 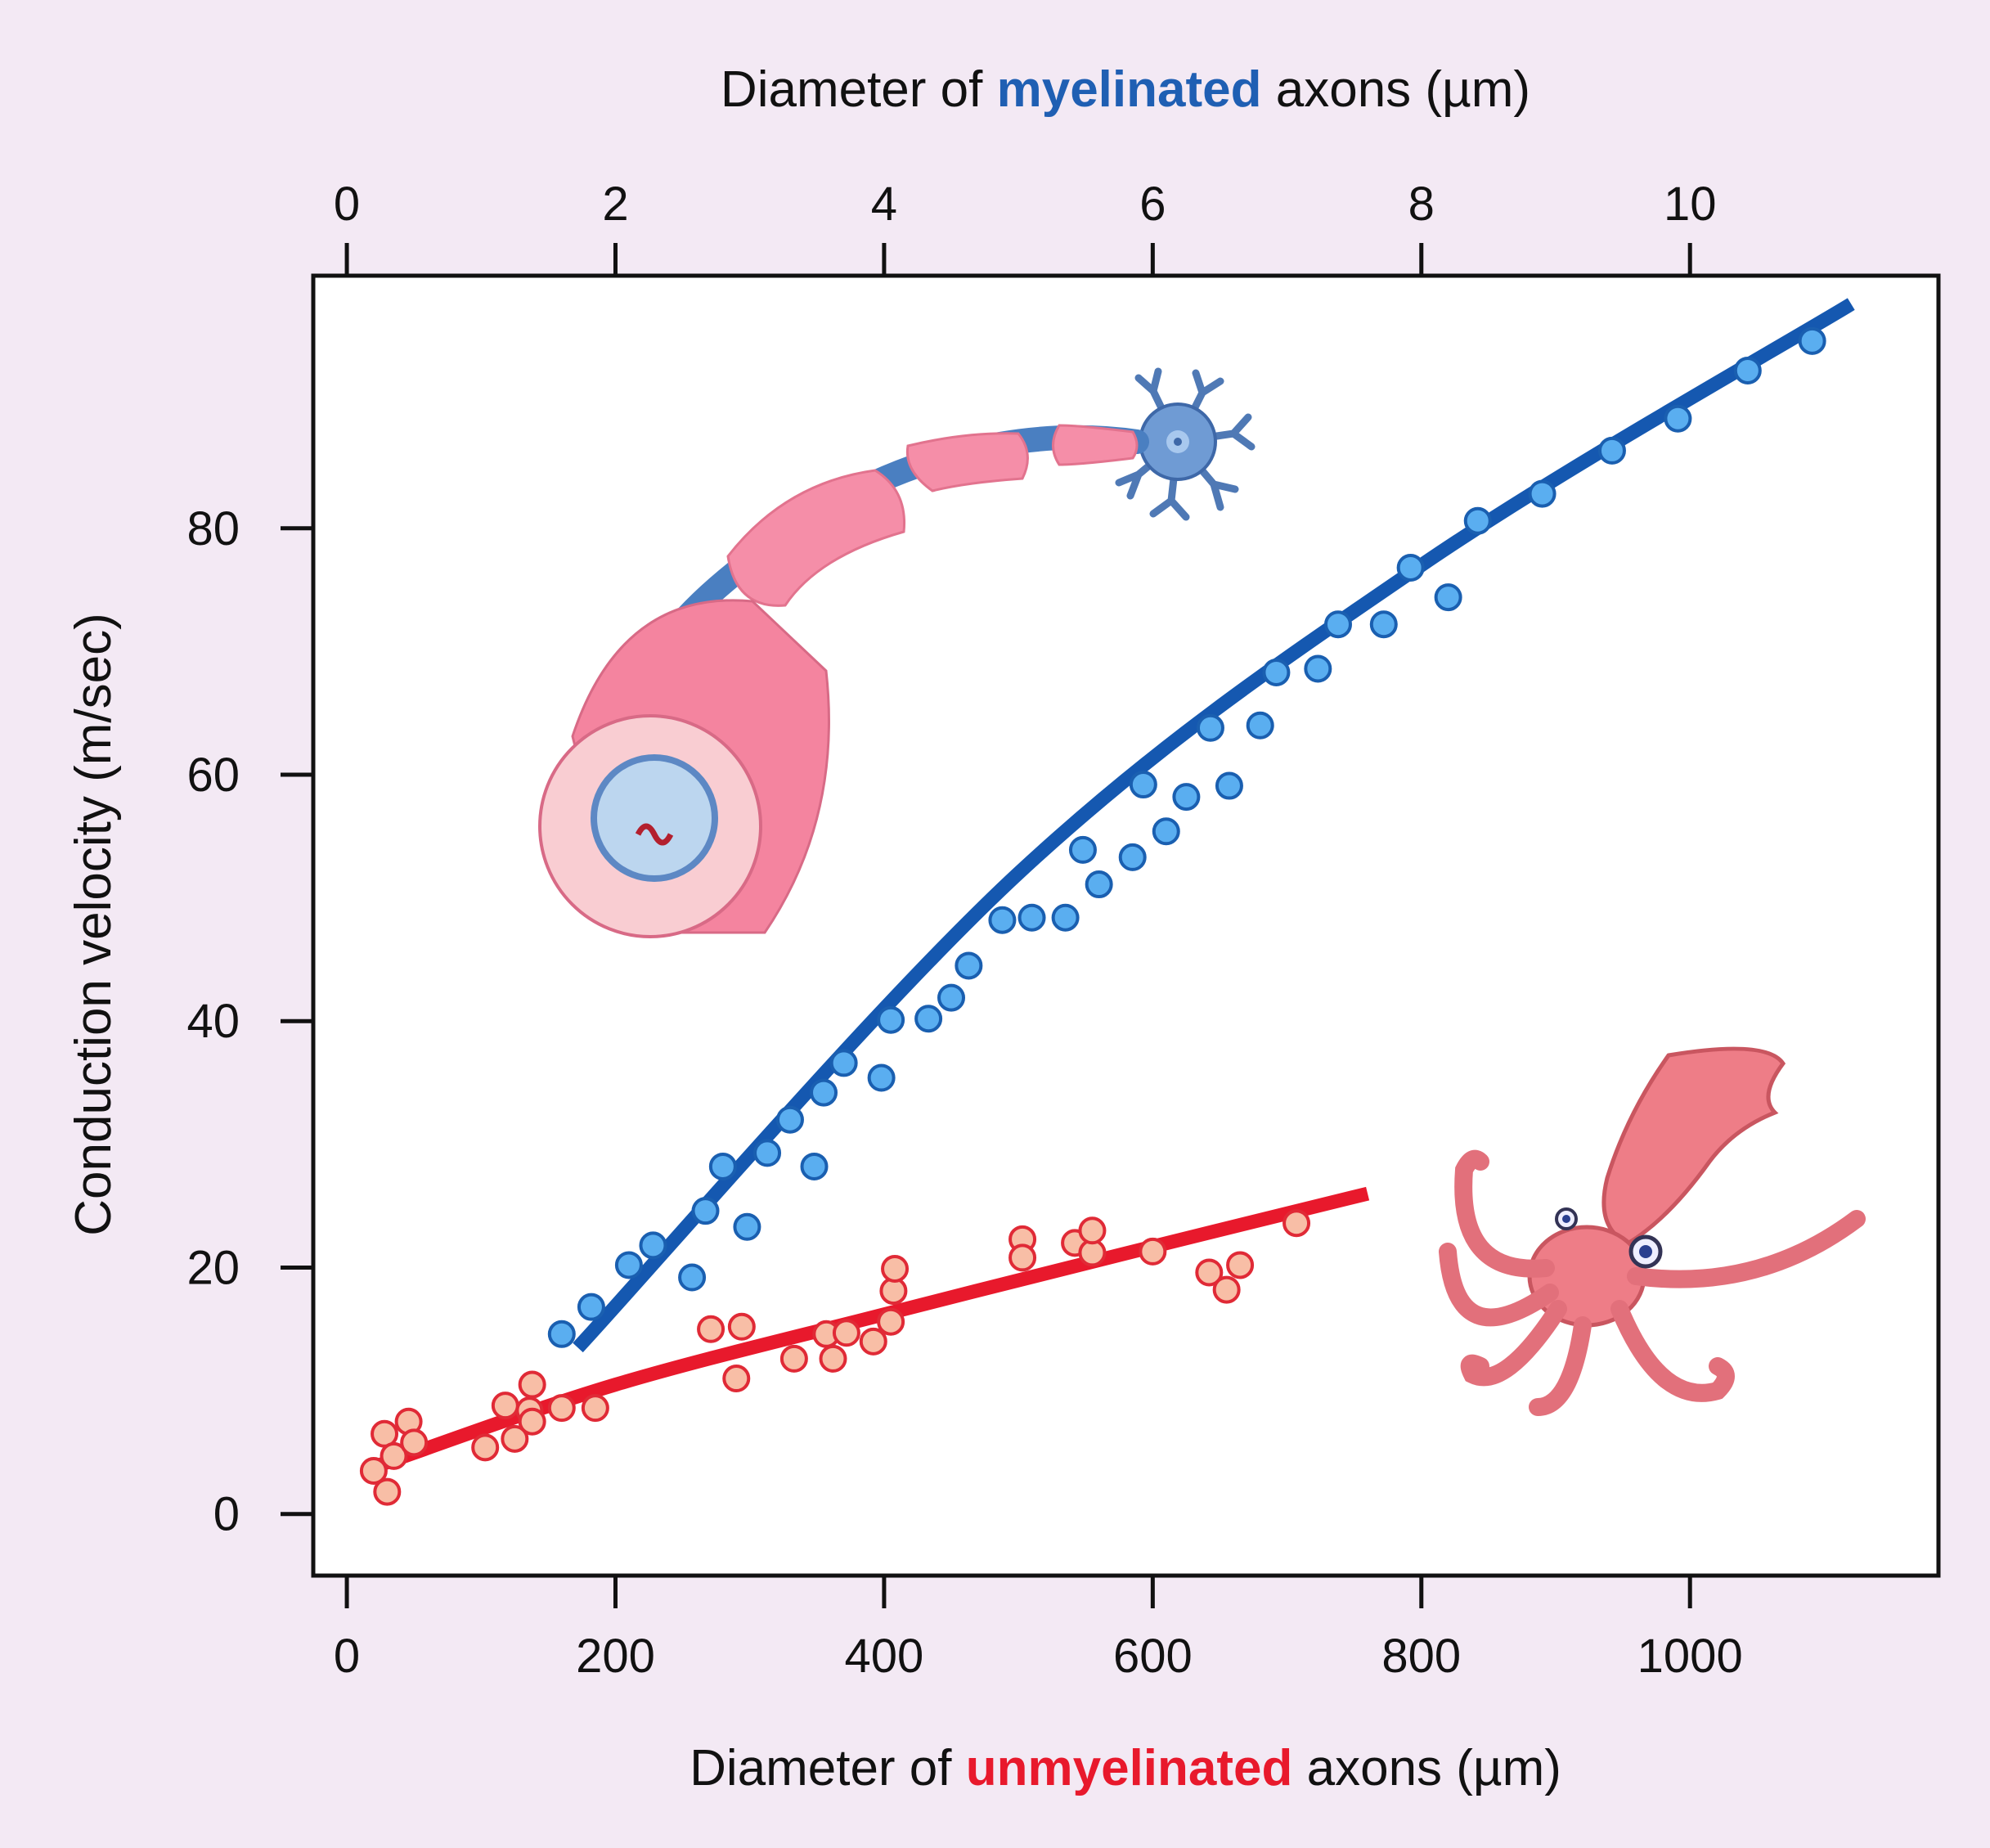 I want to click on y-axis-tick-label: 40, so click(x=213, y=1022).